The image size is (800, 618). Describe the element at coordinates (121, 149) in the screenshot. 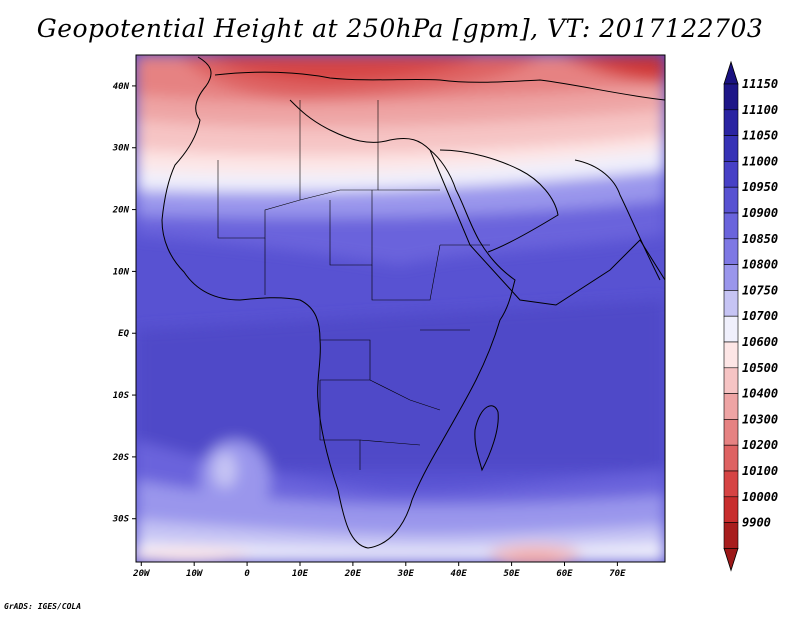

I see `lat-tick-label: 30N` at that location.